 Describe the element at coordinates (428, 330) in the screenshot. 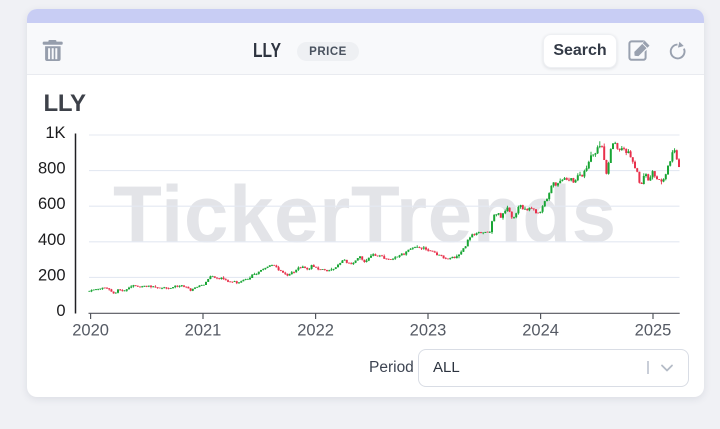

I see `svg-text: 2023` at that location.